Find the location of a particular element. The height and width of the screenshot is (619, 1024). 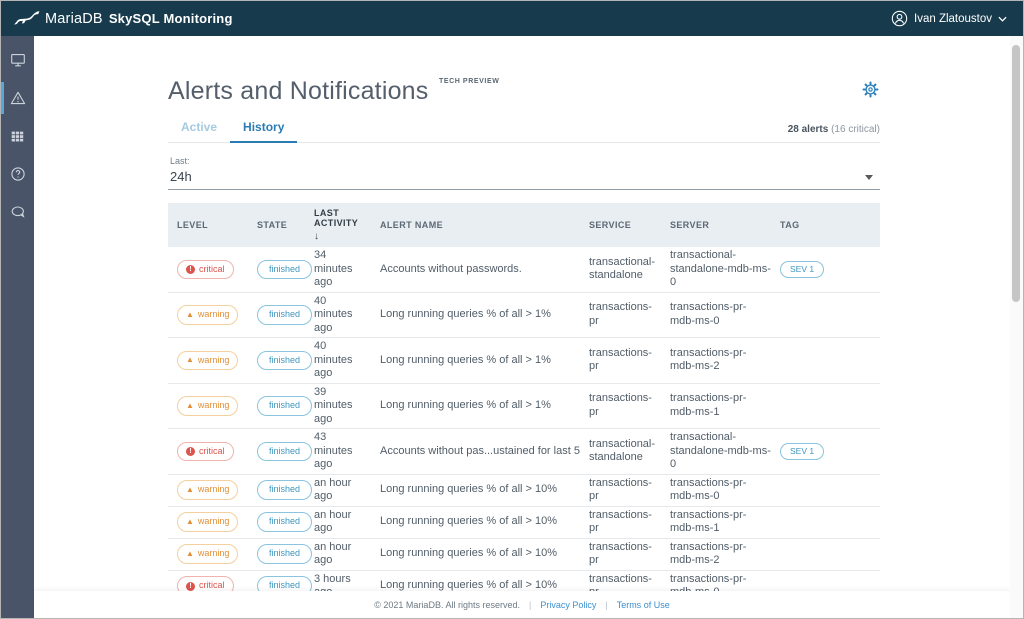

sidebar is located at coordinates (17, 327).